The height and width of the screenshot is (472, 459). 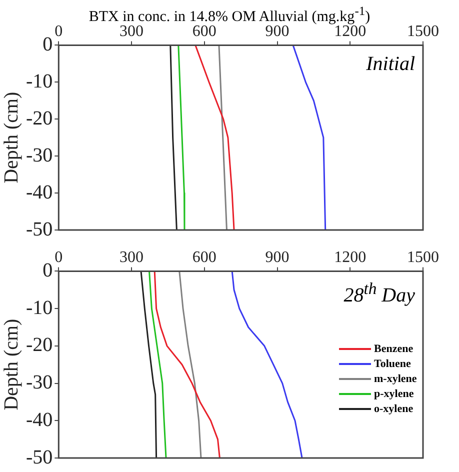 I want to click on legend-label: o-xylene, so click(x=394, y=408).